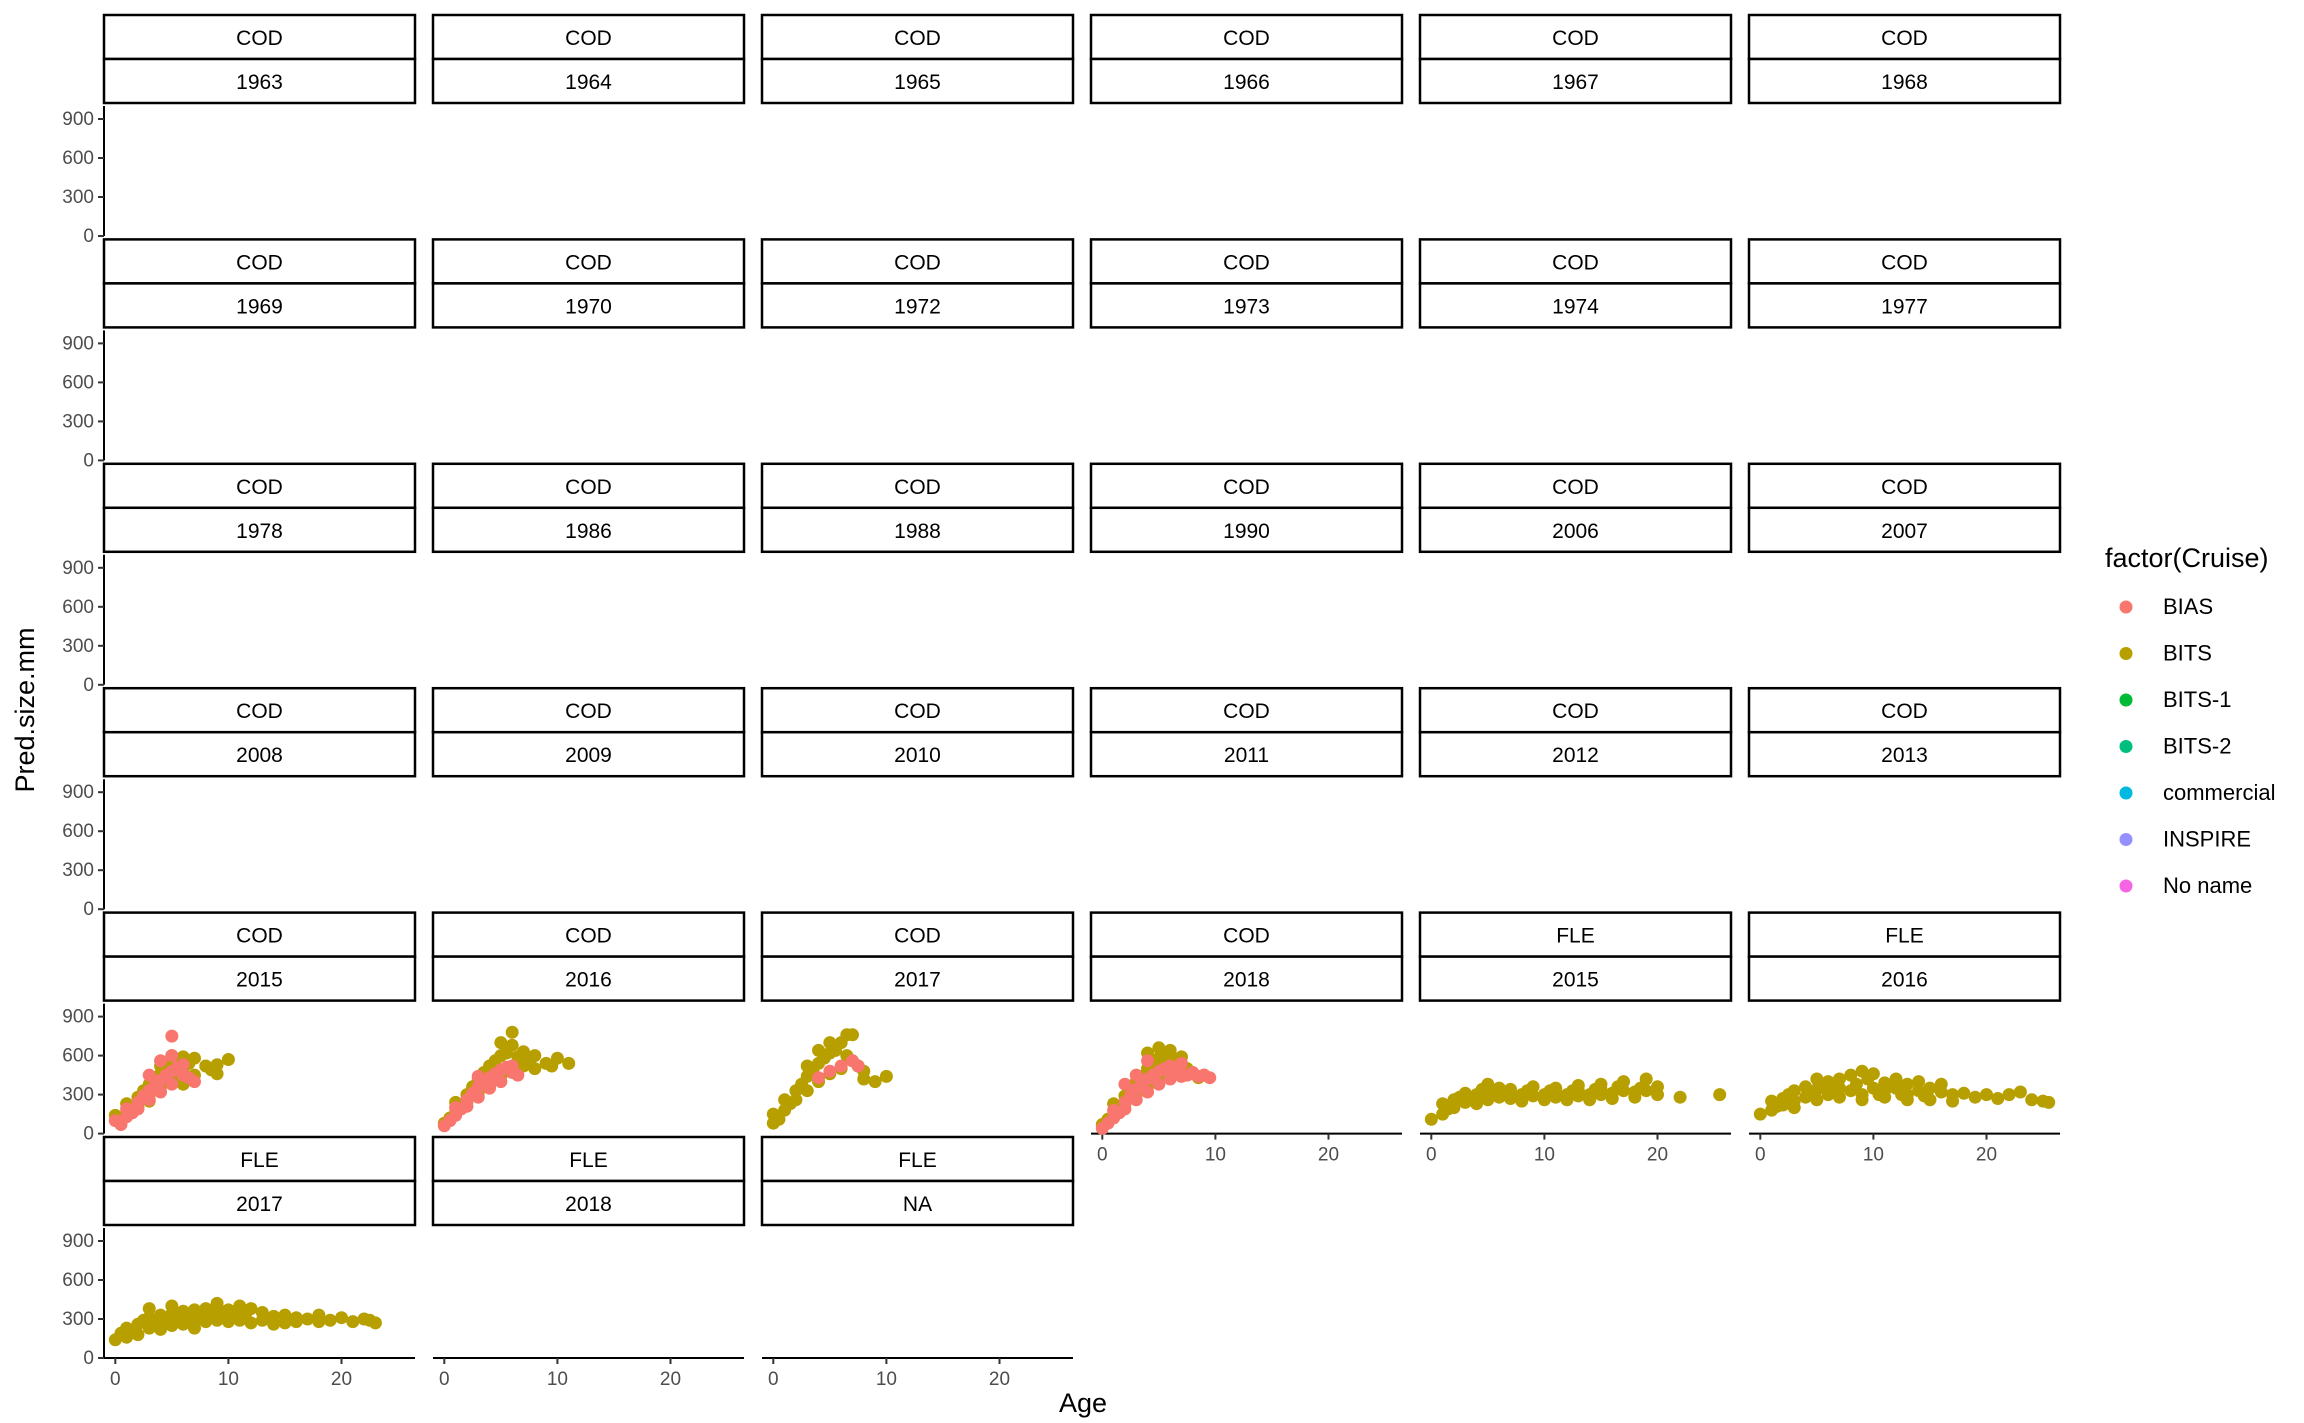 This screenshot has width=2304, height=1423. Describe the element at coordinates (588, 306) in the screenshot. I see `strip-year-label: 1970` at that location.